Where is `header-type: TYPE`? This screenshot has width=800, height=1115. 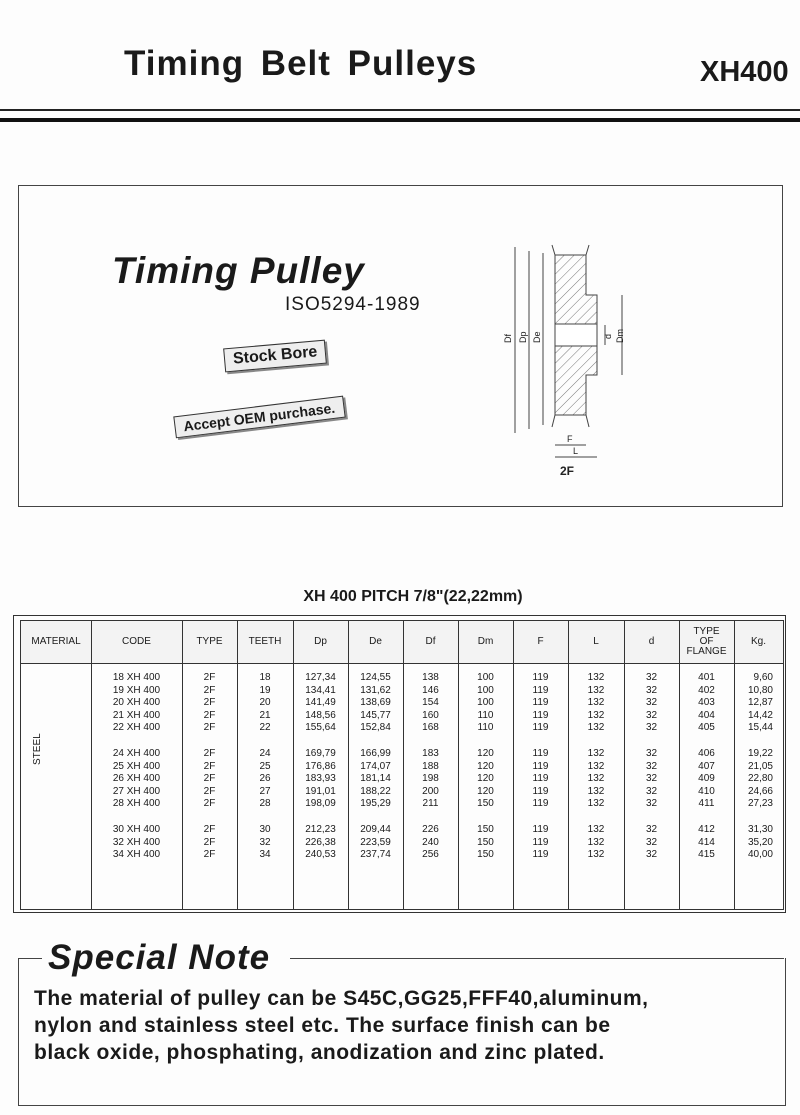
header-type: TYPE is located at coordinates (209, 641).